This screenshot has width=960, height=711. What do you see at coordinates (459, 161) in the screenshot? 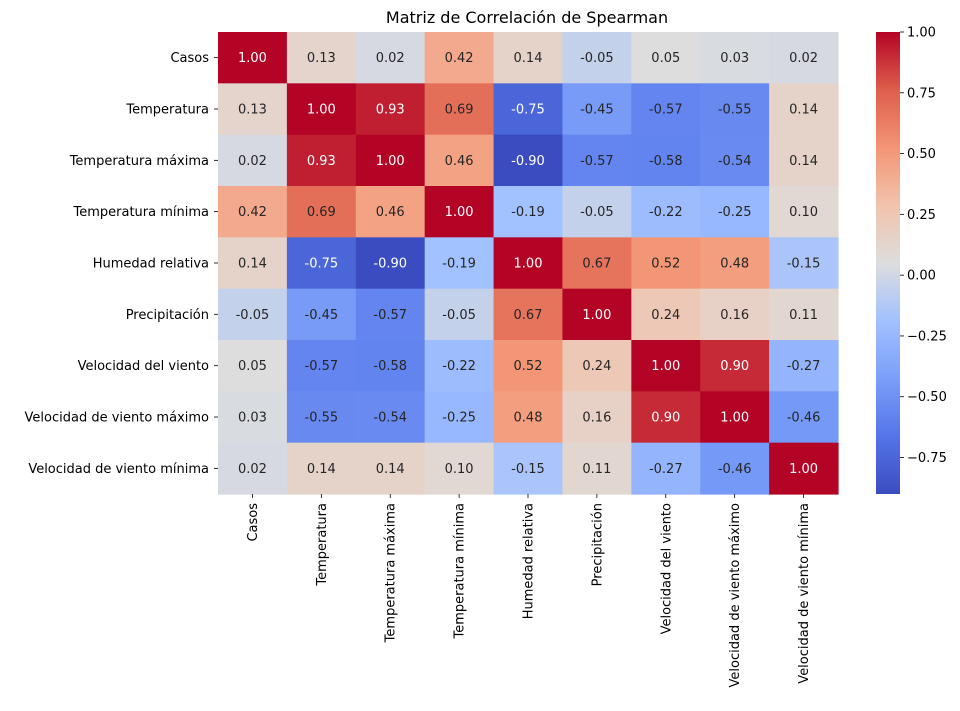
I see `cell-value-label: 0.46` at bounding box center [459, 161].